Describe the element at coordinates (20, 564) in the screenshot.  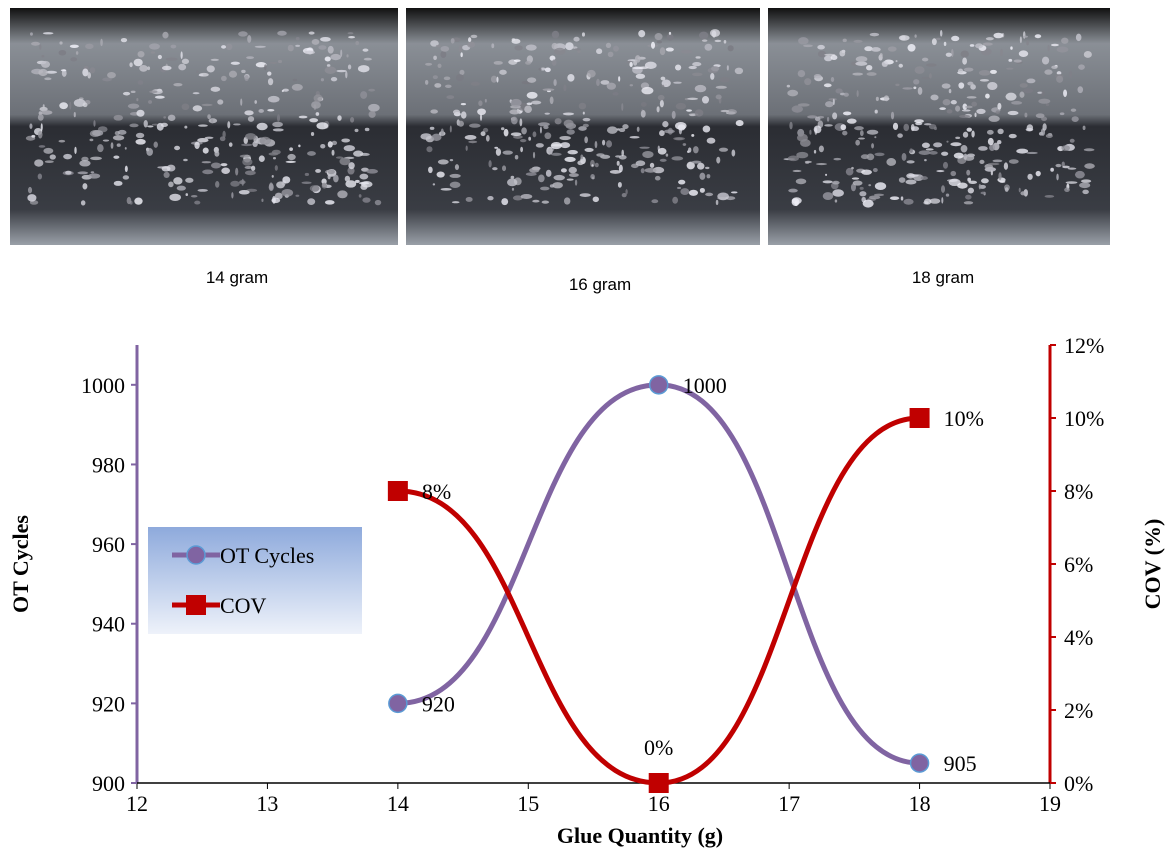
I see `y-axis-title: OT Cycles` at that location.